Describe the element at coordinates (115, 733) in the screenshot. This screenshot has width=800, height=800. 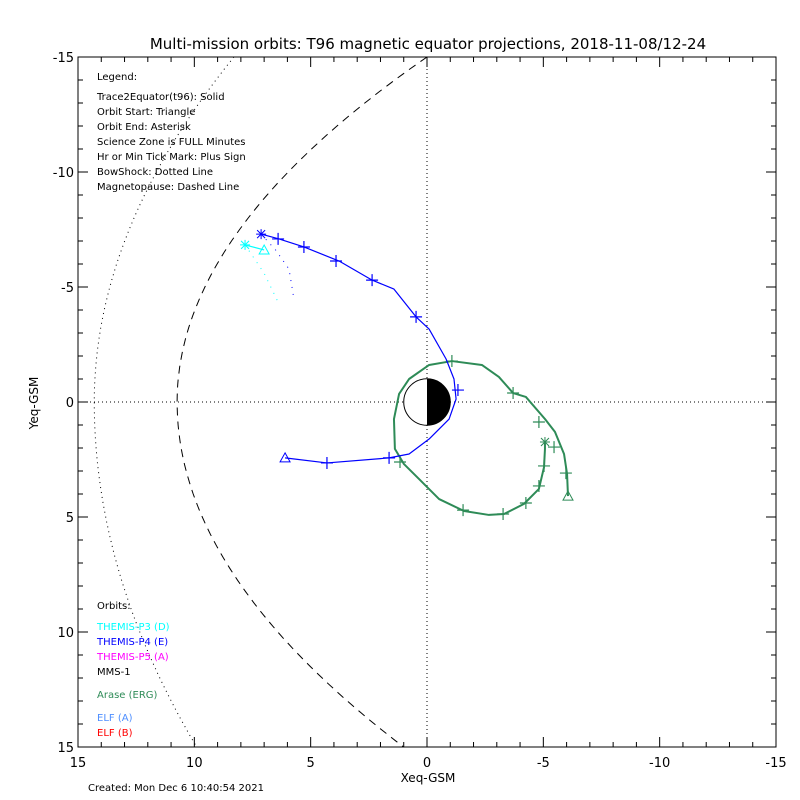
I see `orbit-legend-item: ELF (B)` at that location.